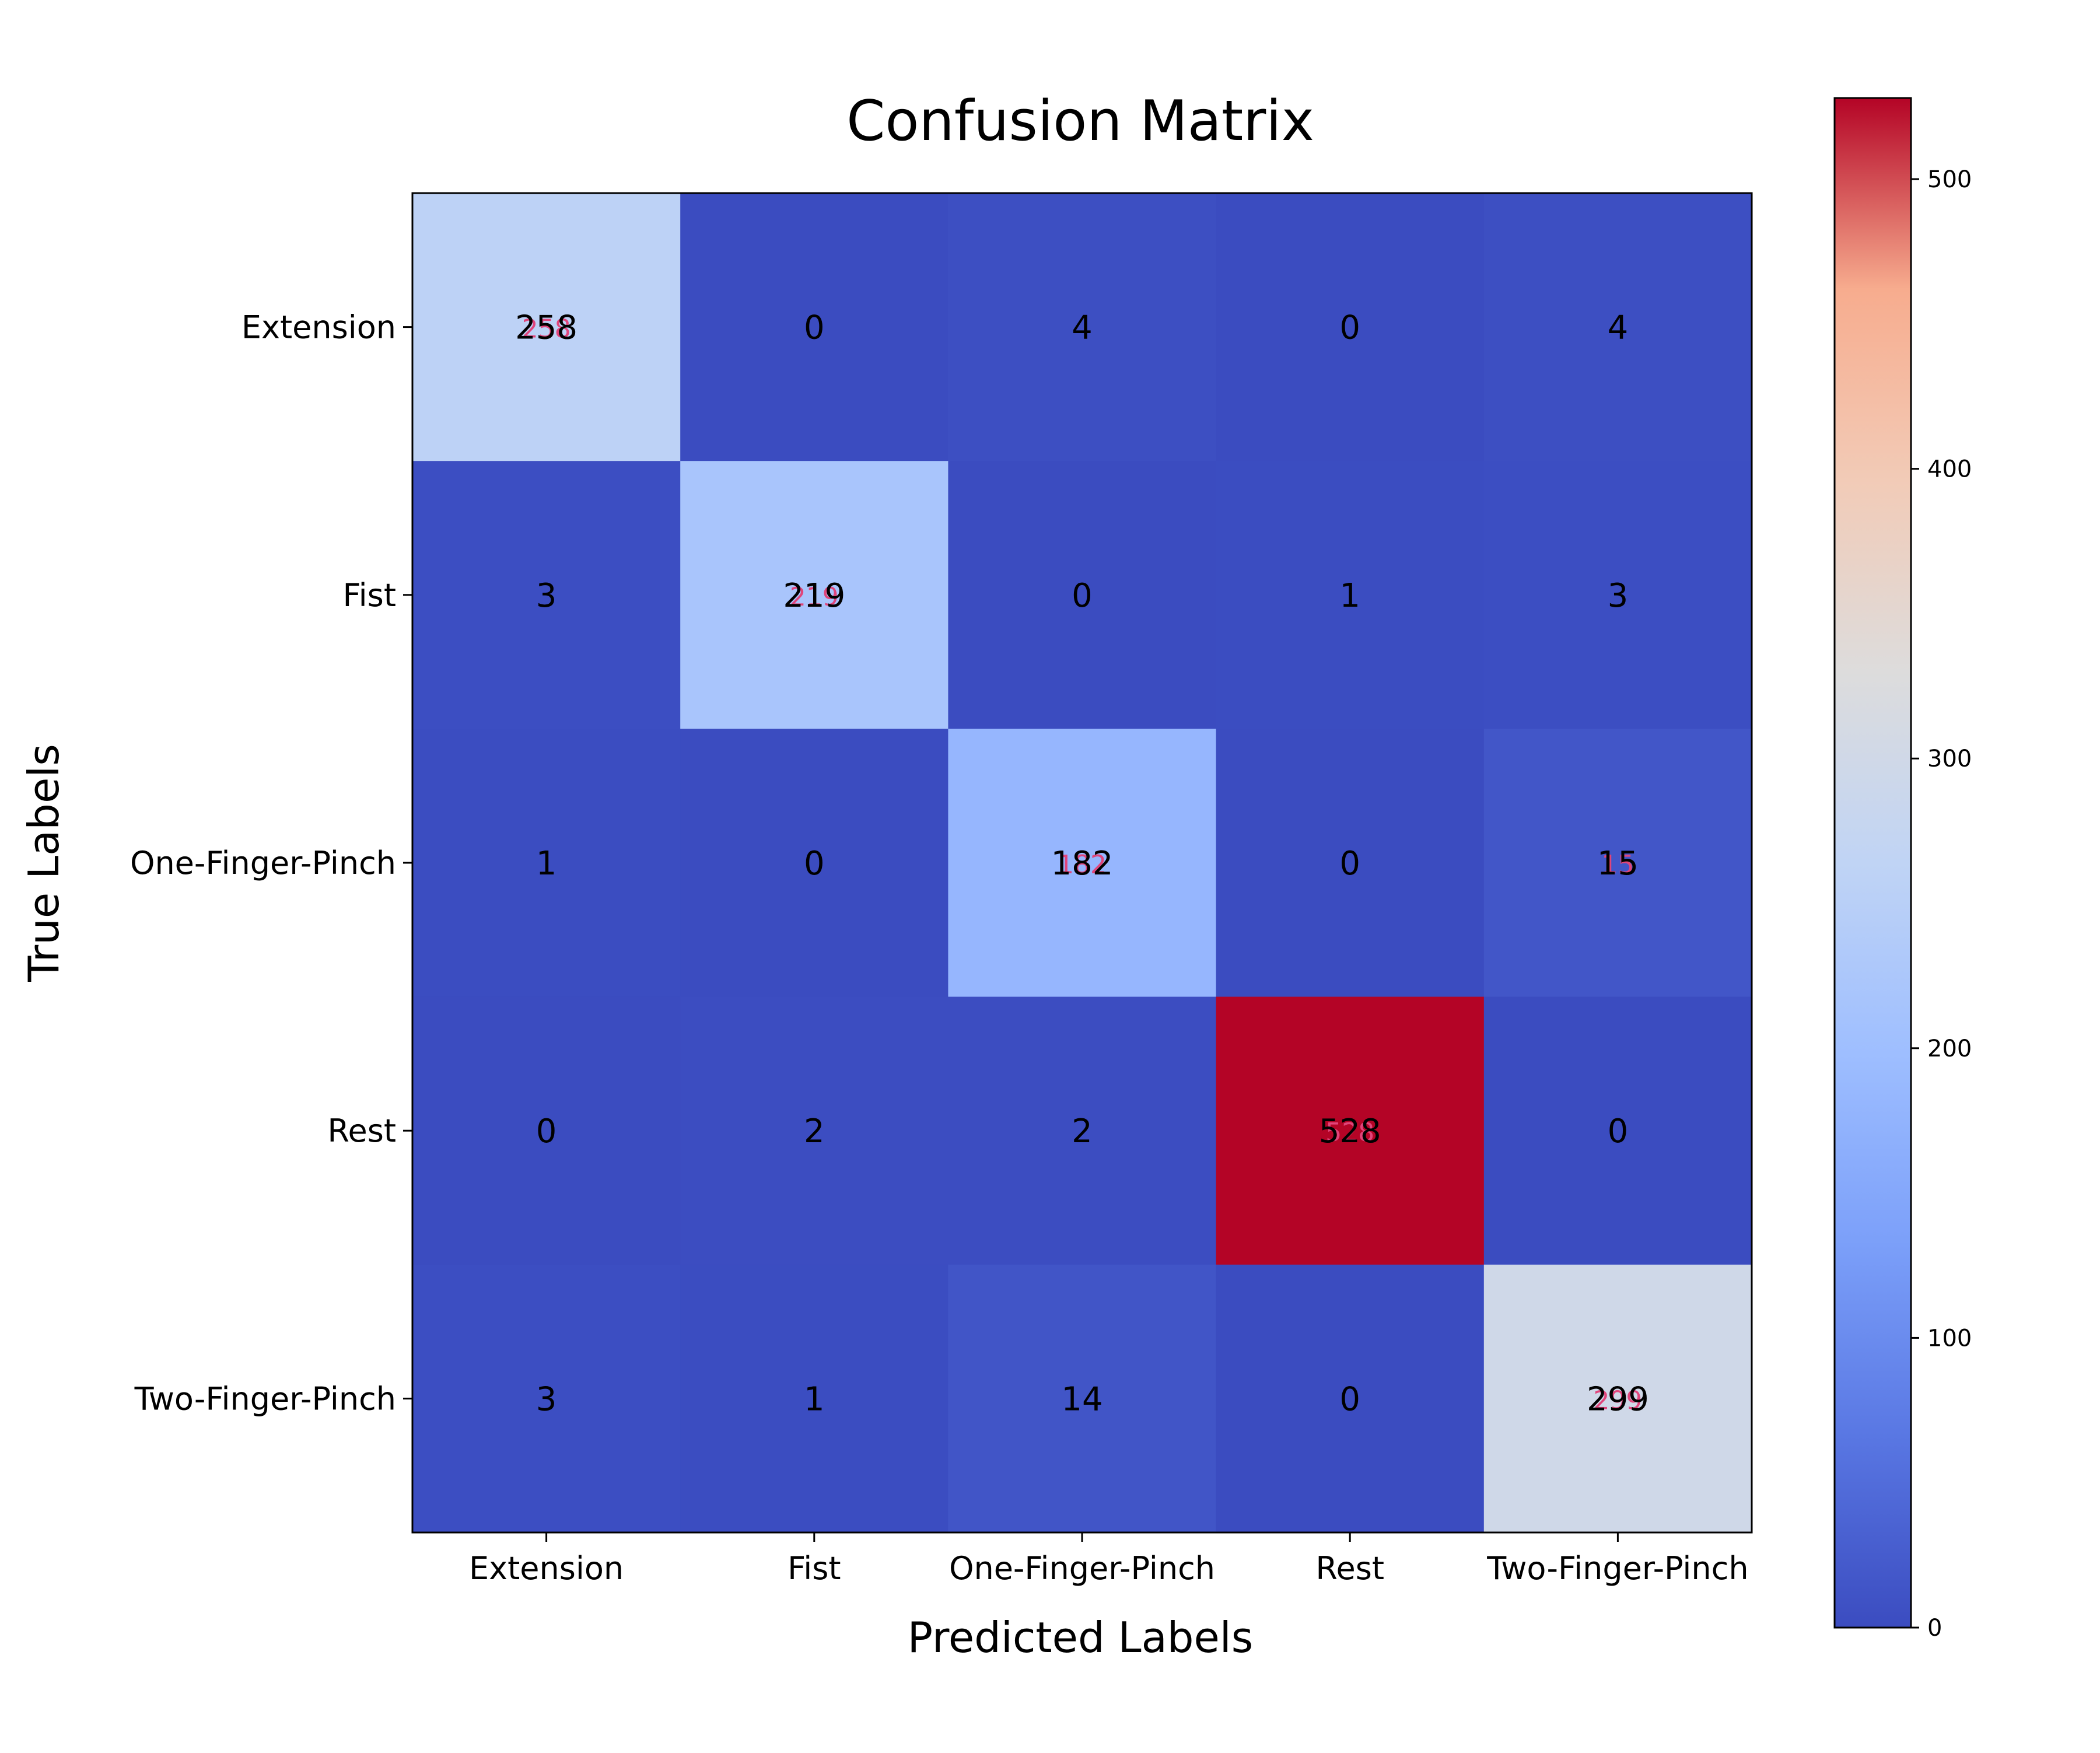 The image size is (2100, 1753). I want to click on colorbar-tick-label: 400, so click(1950, 469).